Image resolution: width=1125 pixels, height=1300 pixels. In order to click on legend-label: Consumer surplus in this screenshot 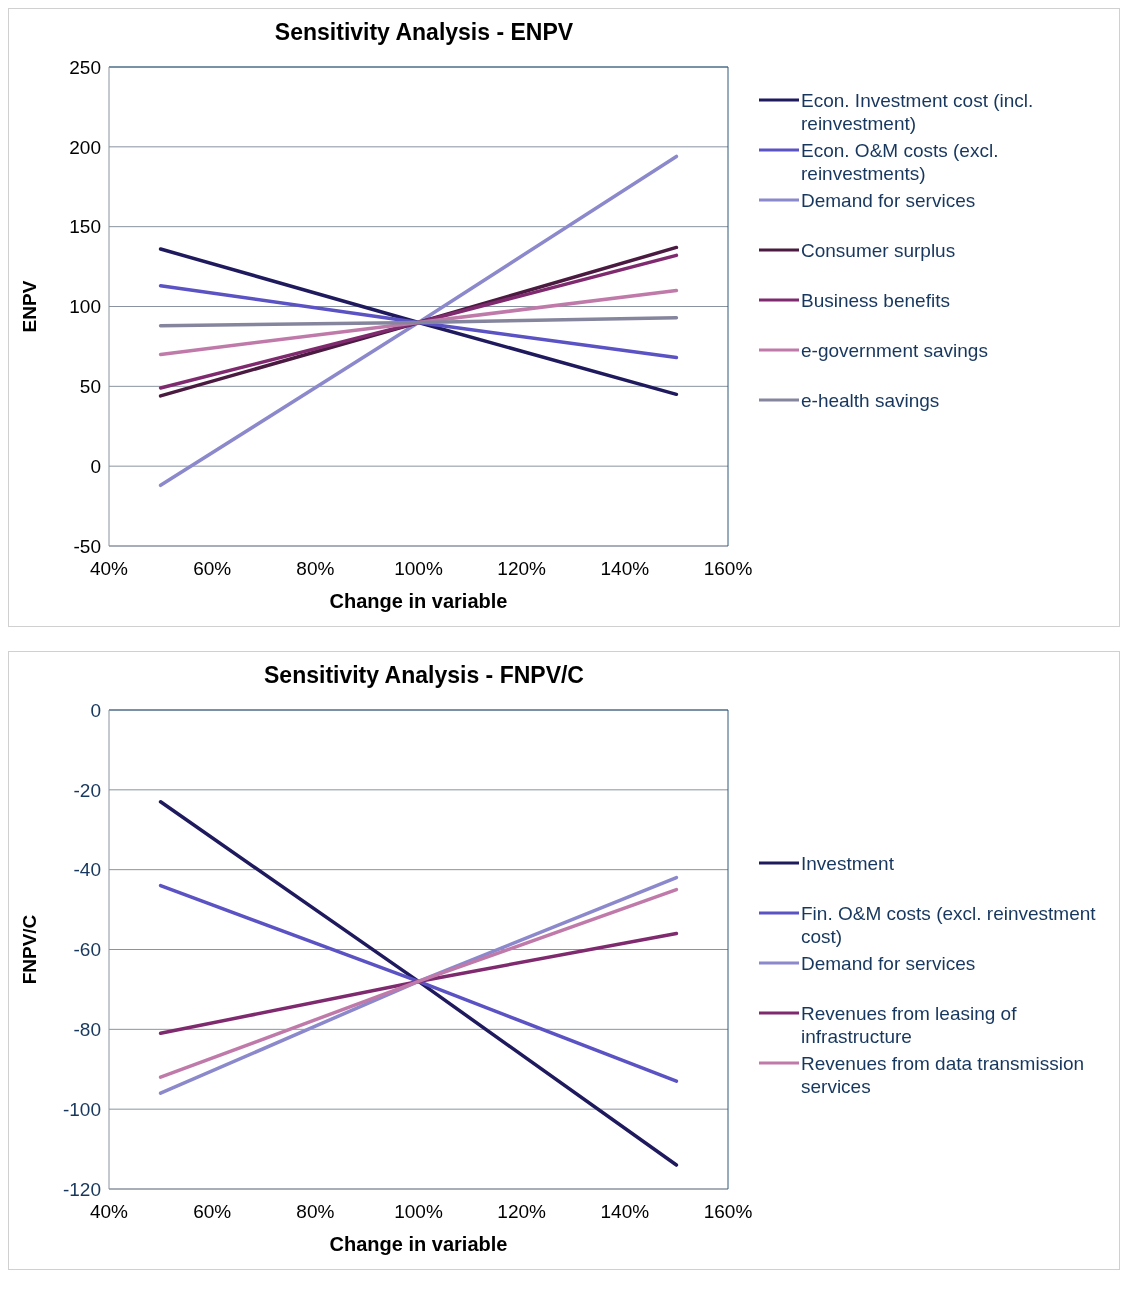, I will do `click(879, 250)`.